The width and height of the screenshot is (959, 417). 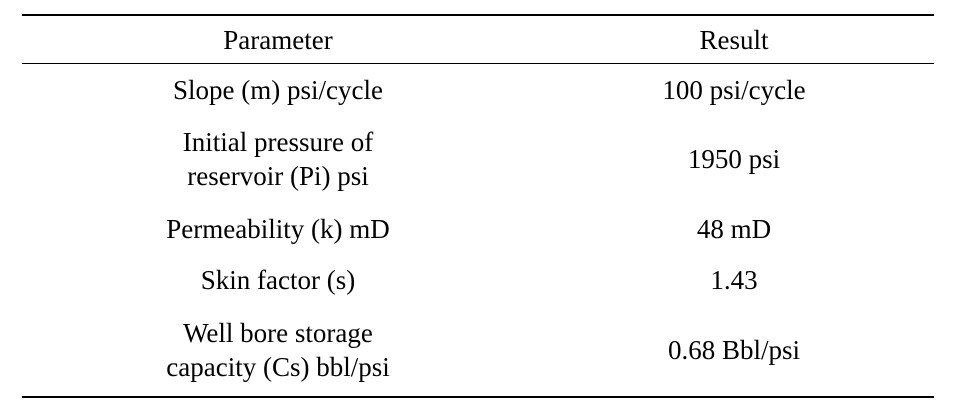 I want to click on parameter-cell: Well bore storage capacity (Cs) bbl/psi, so click(x=278, y=351).